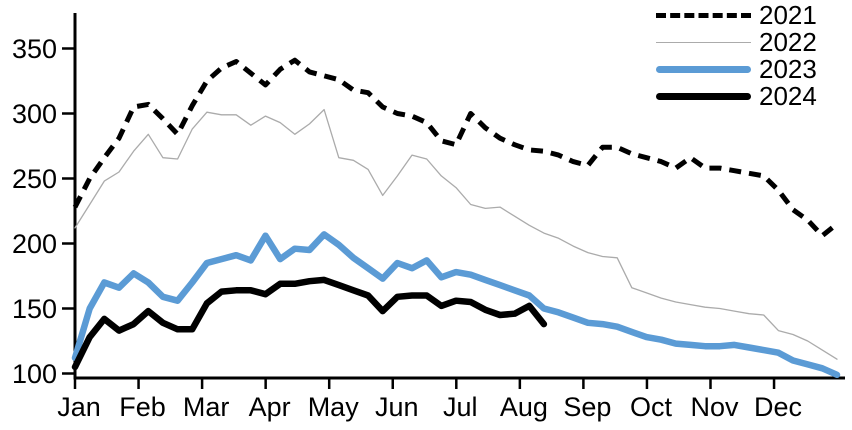  Describe the element at coordinates (788, 15) in the screenshot. I see `legend-label-2021: 2021` at that location.